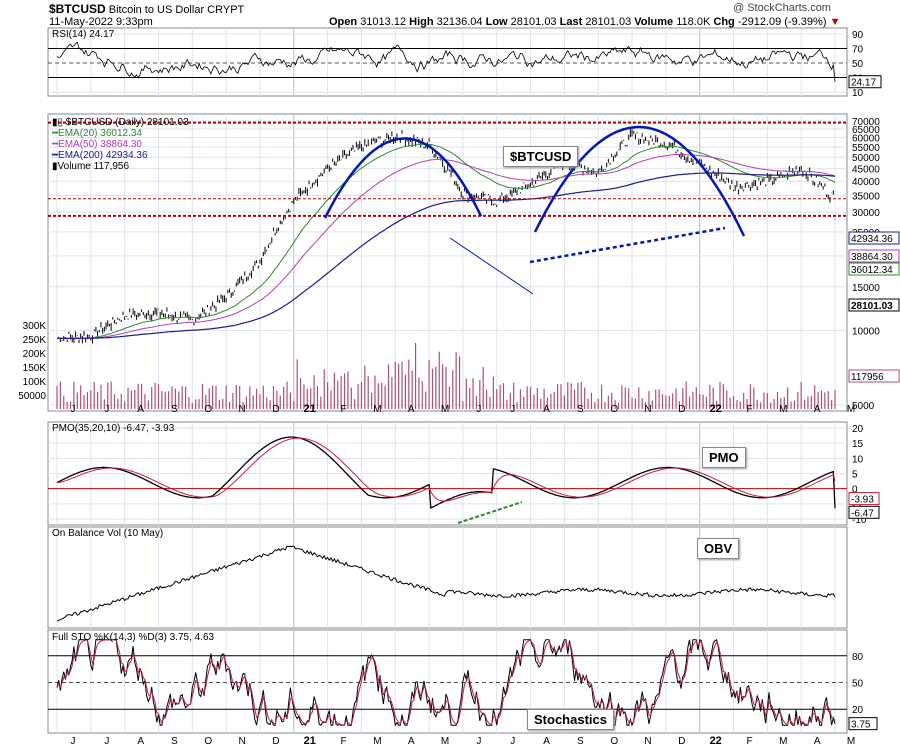 The height and width of the screenshot is (750, 900). Describe the element at coordinates (627, 245) in the screenshot. I see `neckline` at that location.